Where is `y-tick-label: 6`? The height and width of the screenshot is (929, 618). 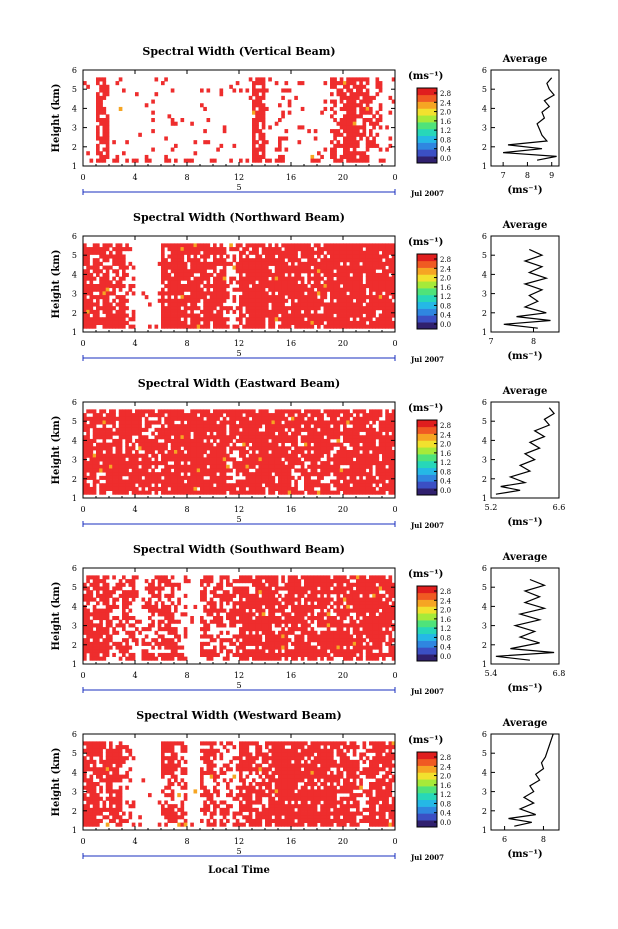 y-tick-label: 6 is located at coordinates (74, 236).